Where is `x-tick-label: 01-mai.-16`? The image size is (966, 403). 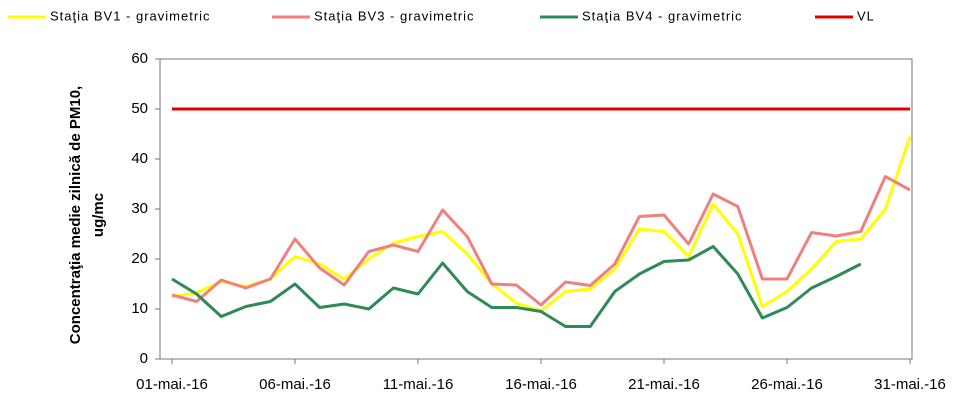 x-tick-label: 01-mai.-16 is located at coordinates (172, 384).